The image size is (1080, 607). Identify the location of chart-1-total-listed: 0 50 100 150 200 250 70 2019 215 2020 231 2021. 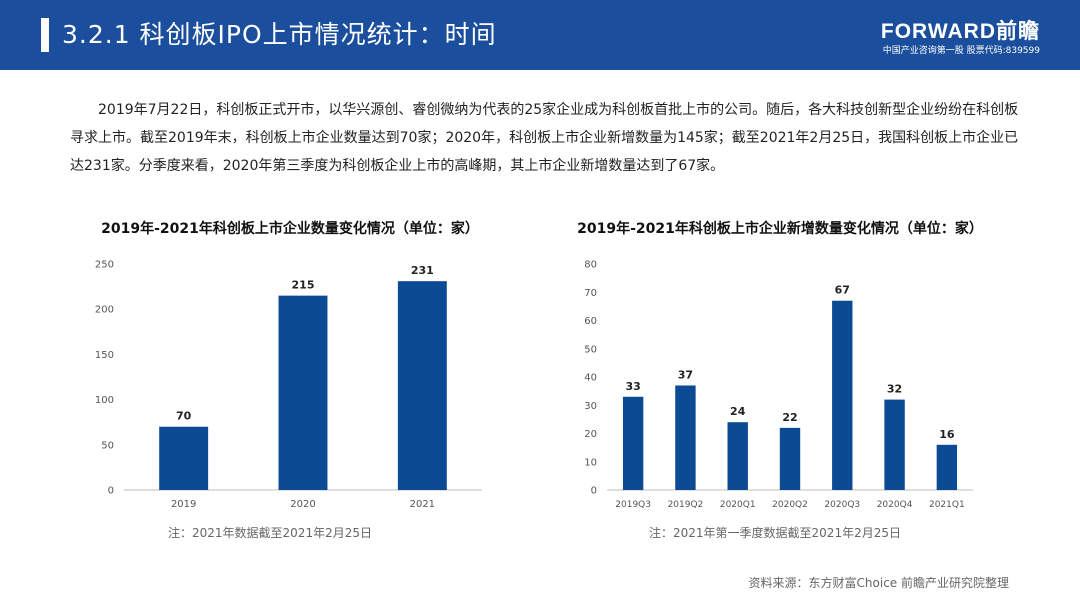
(288, 385).